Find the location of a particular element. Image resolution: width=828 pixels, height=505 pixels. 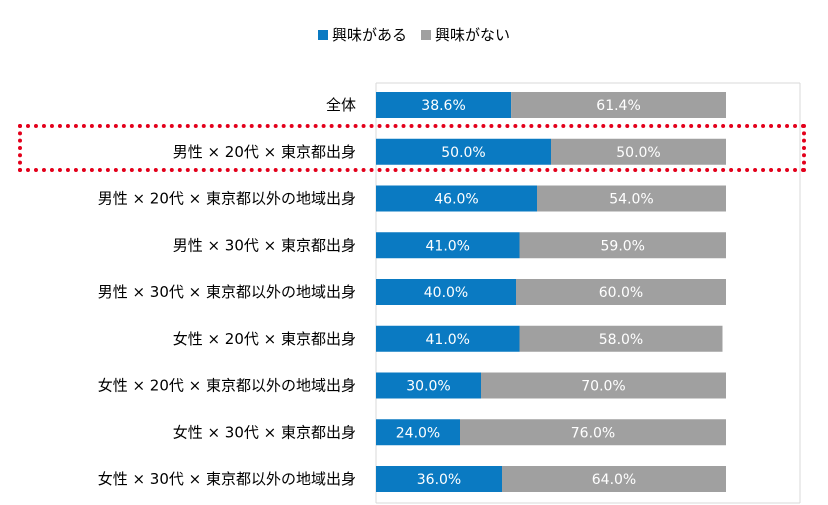

category-label: 女性 × 30代 × 東京都出身 is located at coordinates (264, 432).